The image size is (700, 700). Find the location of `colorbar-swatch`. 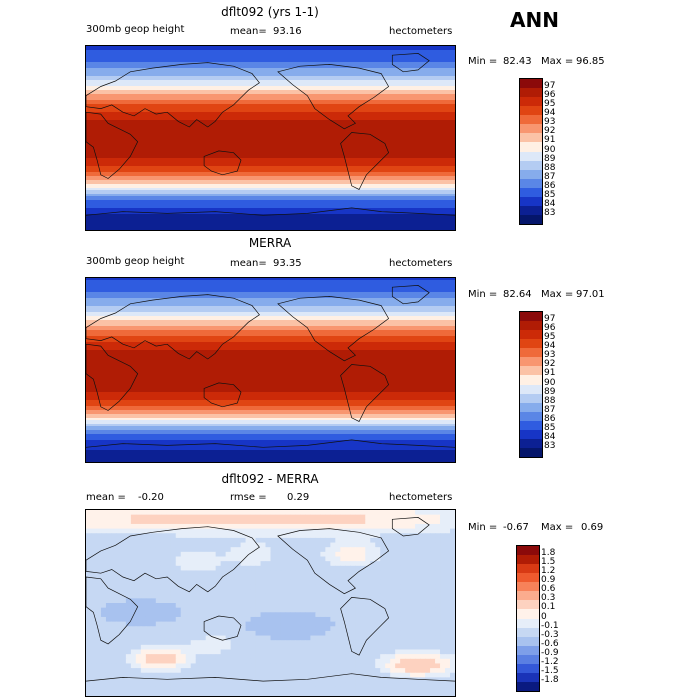

colorbar-swatch is located at coordinates (531, 201).